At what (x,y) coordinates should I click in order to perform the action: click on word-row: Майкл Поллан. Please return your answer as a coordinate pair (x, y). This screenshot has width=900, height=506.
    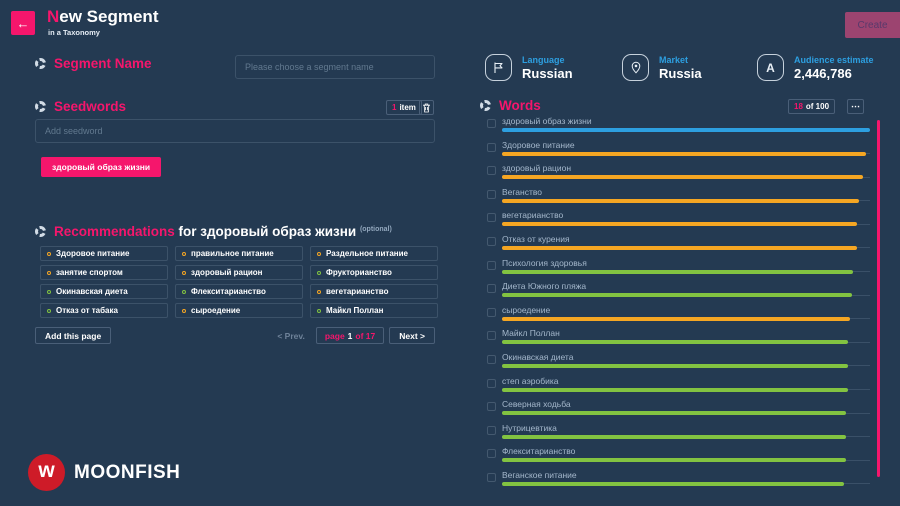
    Looking at the image, I should click on (675, 340).